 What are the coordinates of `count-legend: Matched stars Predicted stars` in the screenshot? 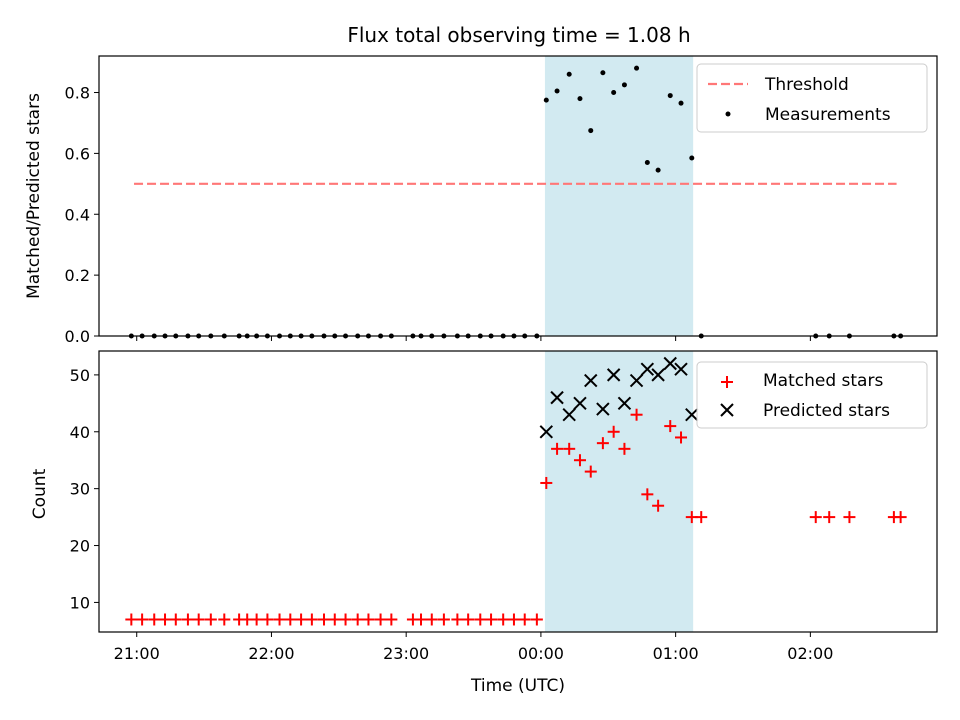 It's located at (812, 395).